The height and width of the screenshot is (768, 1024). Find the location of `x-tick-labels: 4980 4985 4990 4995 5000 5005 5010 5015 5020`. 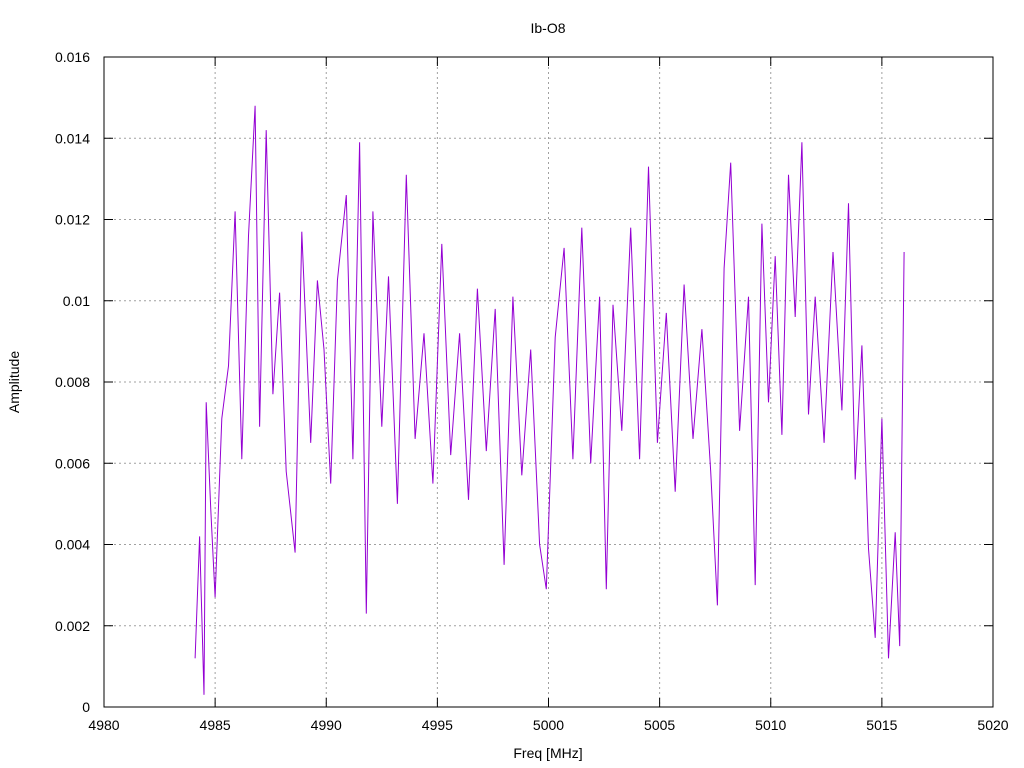

x-tick-labels: 4980 4985 4990 4995 5000 5005 5010 5015 5020 is located at coordinates (548, 725).